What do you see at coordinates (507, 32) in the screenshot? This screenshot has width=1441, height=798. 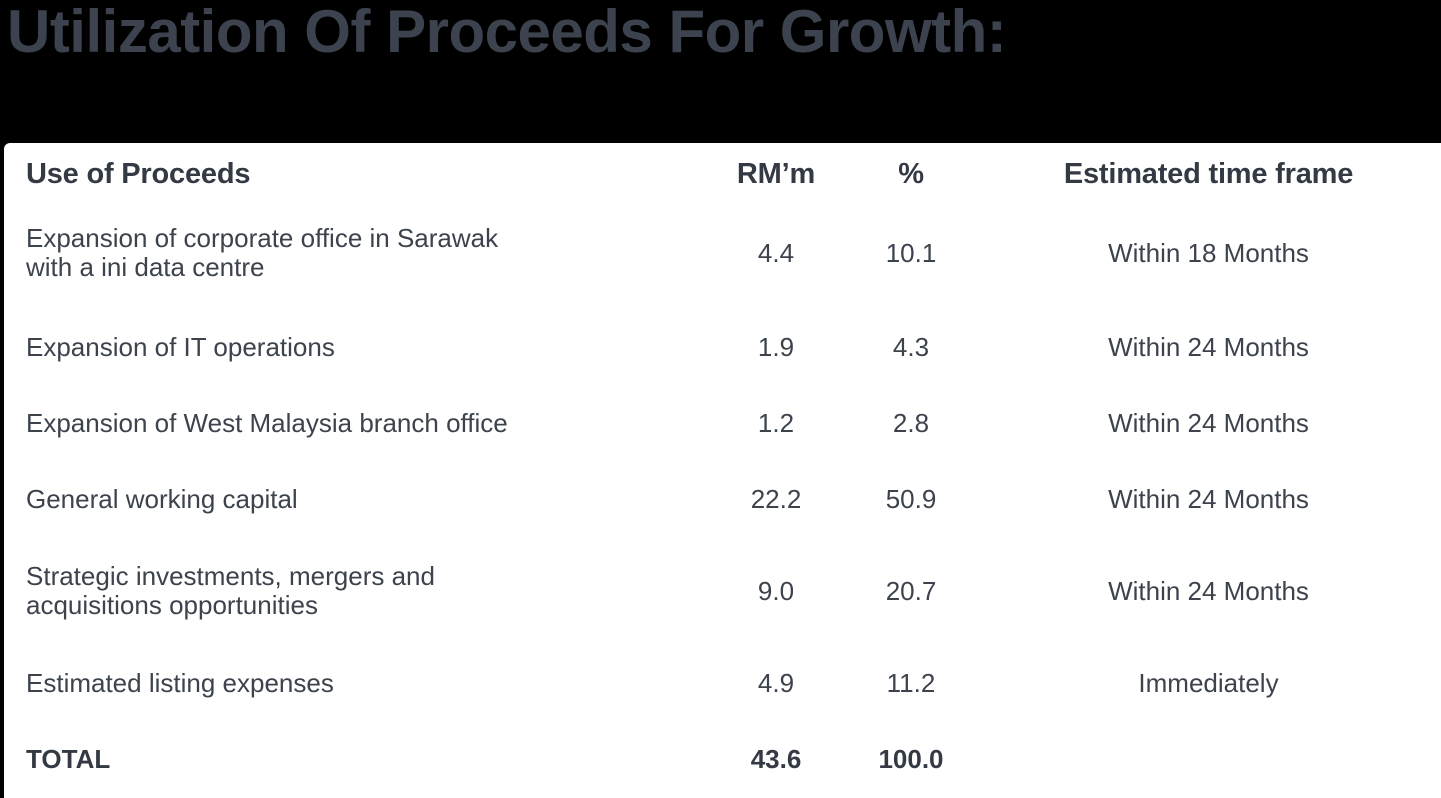 I see `page-title: Utilization Of Proceeds For Growth:` at bounding box center [507, 32].